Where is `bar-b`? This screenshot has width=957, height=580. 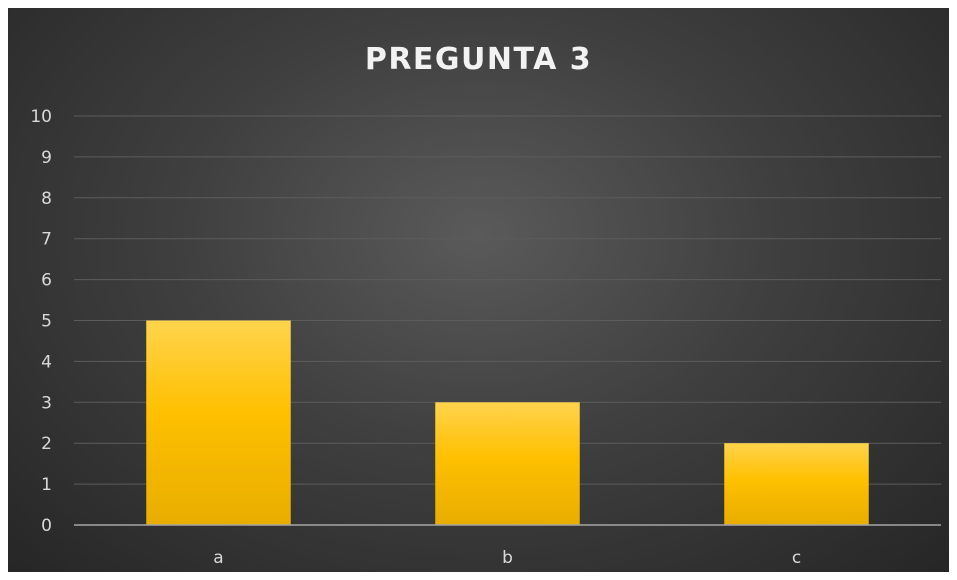 bar-b is located at coordinates (507, 463).